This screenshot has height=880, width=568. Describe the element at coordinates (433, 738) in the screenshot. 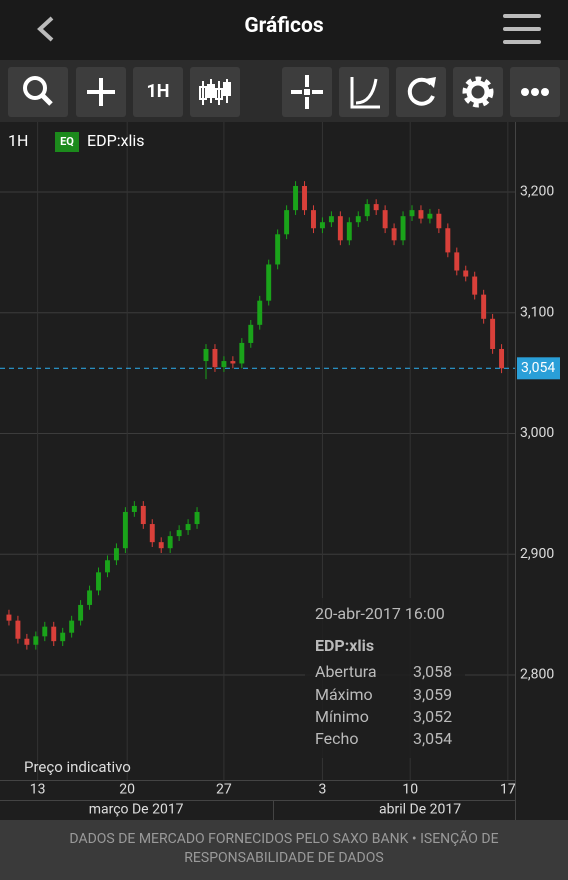

I see `tooltip-value: 3,054` at that location.